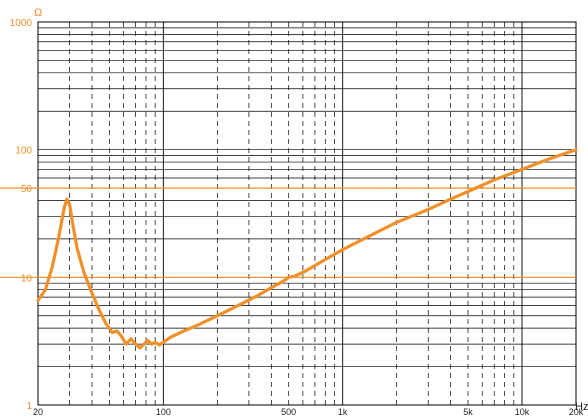 The height and width of the screenshot is (417, 588). I want to click on y-unit-label: Ω, so click(38, 13).